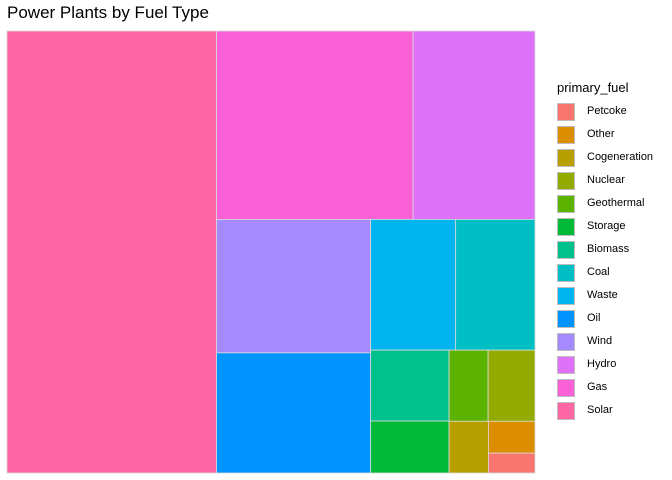 This screenshot has height=480, width=672. Describe the element at coordinates (566, 388) in the screenshot. I see `legend-key-gas` at that location.